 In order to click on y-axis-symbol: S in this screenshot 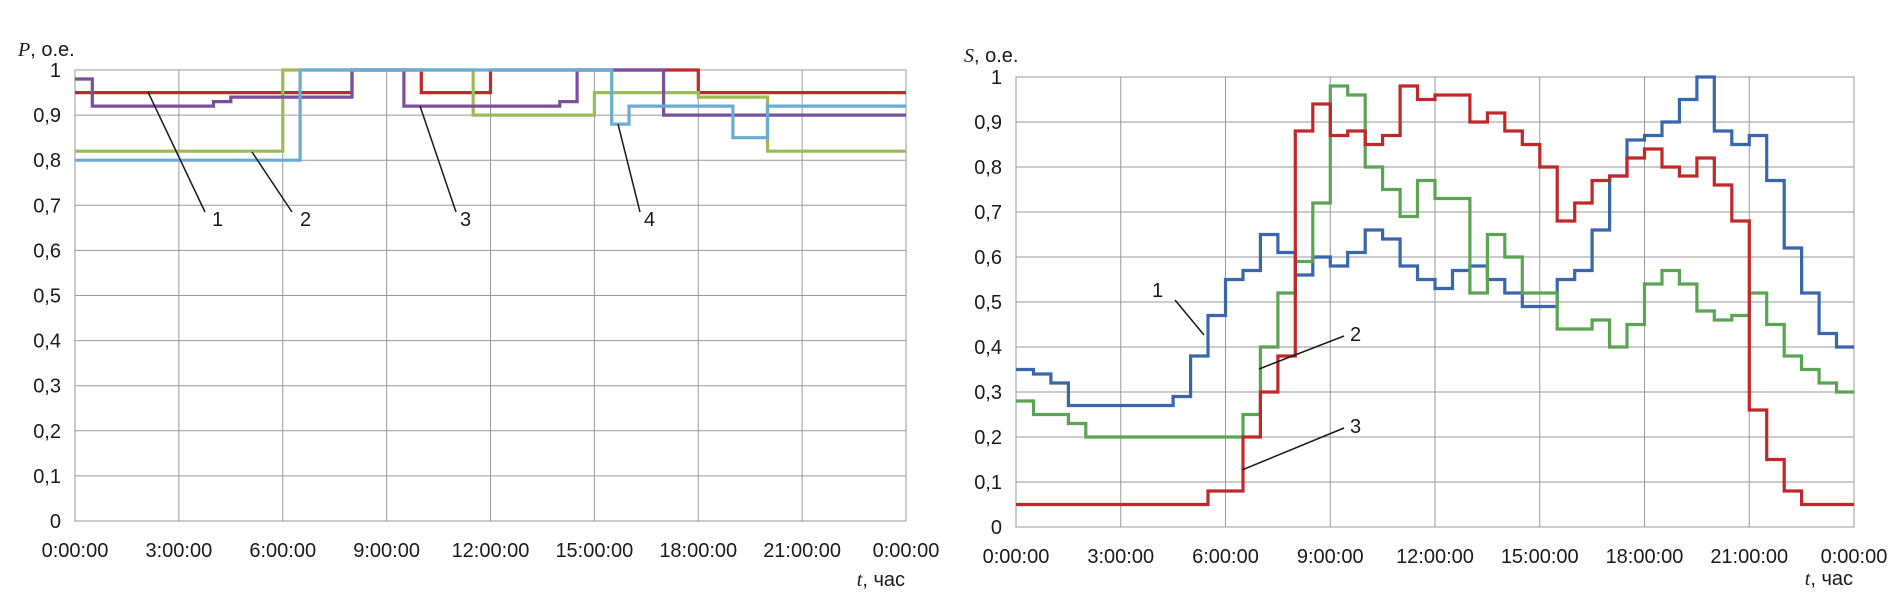, I will do `click(969, 56)`.